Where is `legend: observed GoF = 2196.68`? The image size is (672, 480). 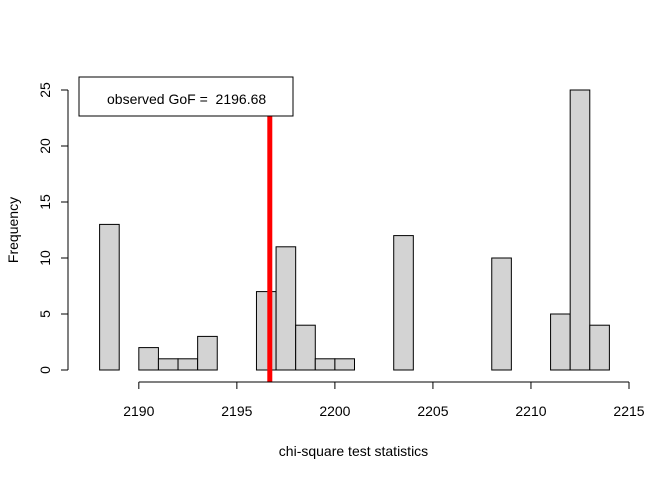 legend: observed GoF = 2196.68 is located at coordinates (186, 96).